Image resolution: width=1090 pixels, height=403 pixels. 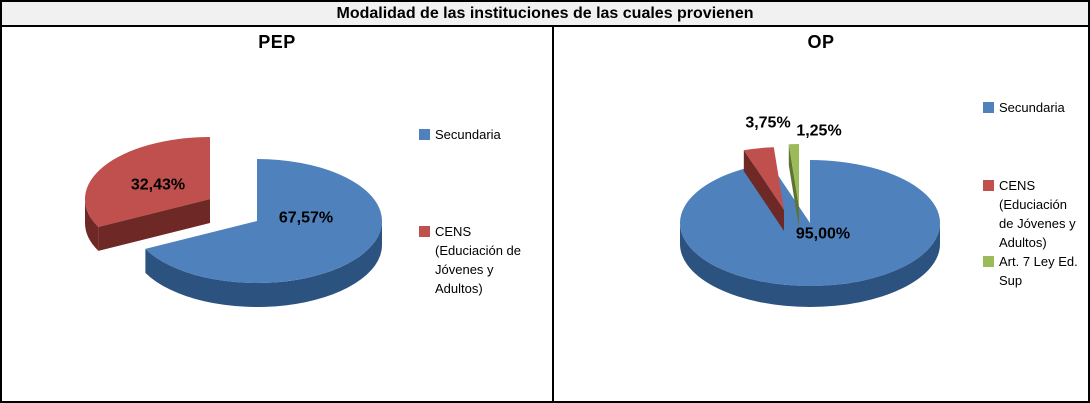 I want to click on data-label: 67,57%, so click(x=306, y=218).